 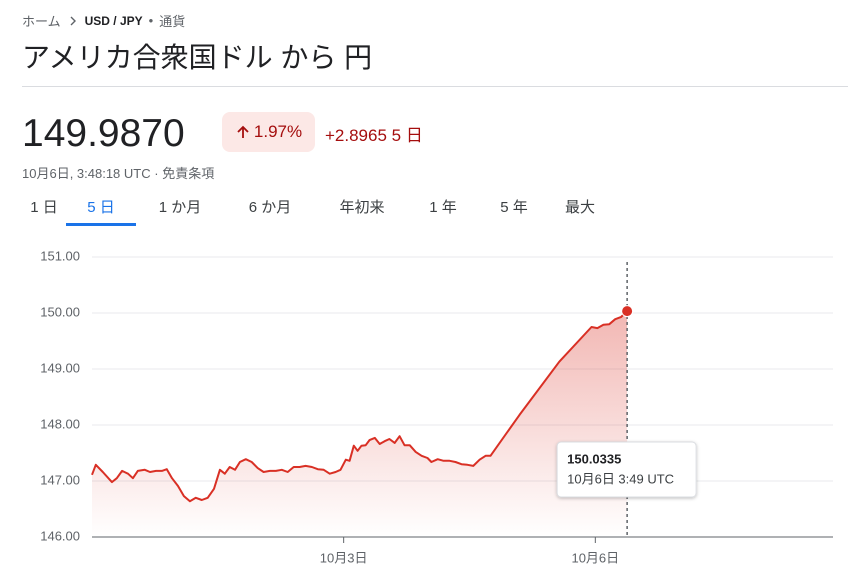 I want to click on range-tab: 5 年, so click(x=514, y=207).